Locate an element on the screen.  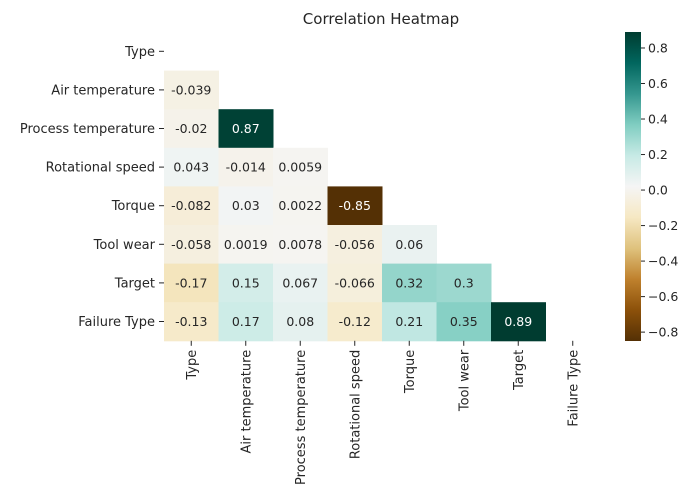
colorbar-tick-label: 0.6 is located at coordinates (658, 83).